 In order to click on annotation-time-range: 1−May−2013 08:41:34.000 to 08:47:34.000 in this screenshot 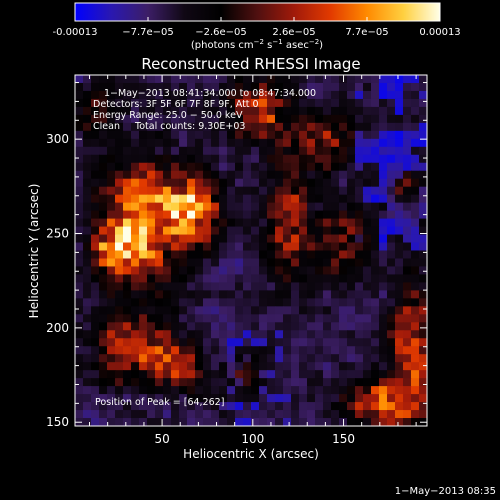, I will do `click(210, 93)`.